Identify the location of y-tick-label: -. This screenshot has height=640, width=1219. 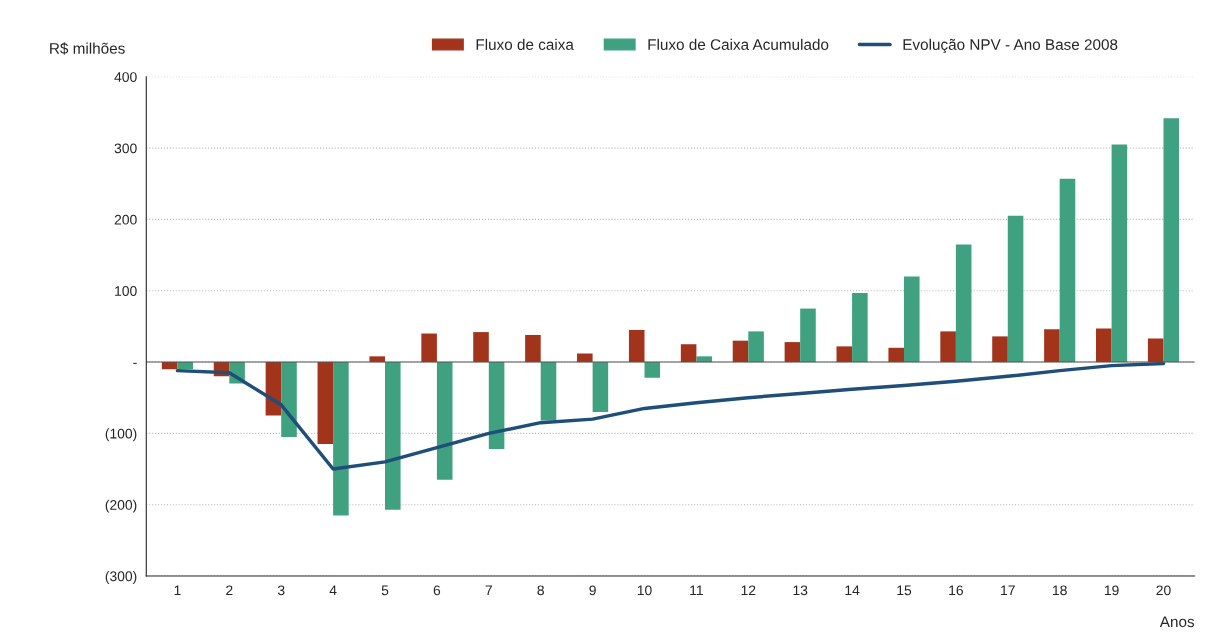
(135, 363).